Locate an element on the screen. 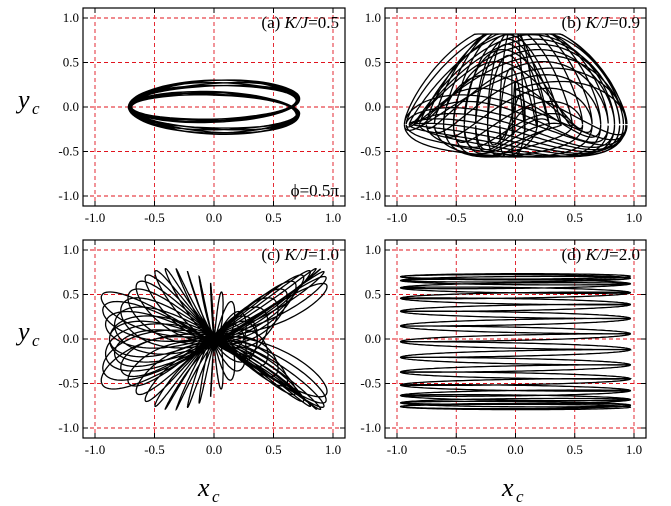 The height and width of the screenshot is (506, 671). panel-label-c: (c) K/J=1.0 is located at coordinates (300, 254).